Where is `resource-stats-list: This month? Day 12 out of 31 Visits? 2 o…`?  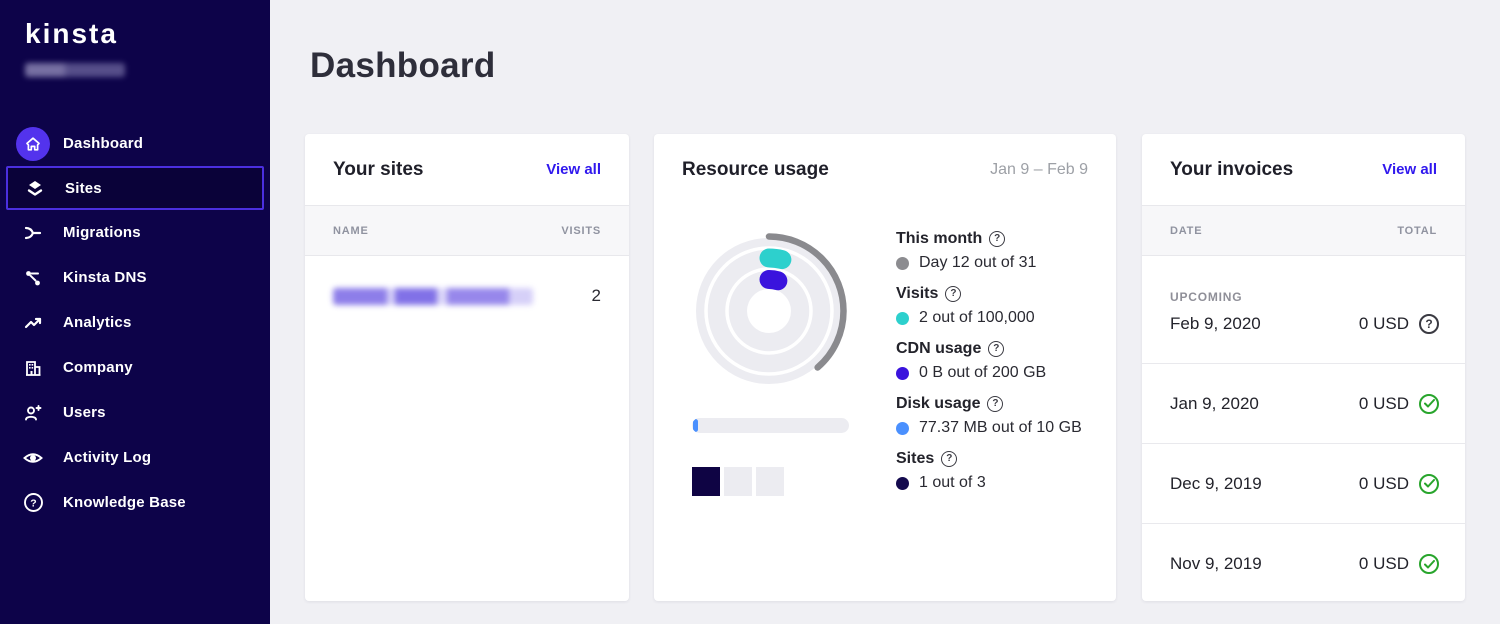 resource-stats-list: This month? Day 12 out of 31 Visits? 2 o… is located at coordinates (996, 361).